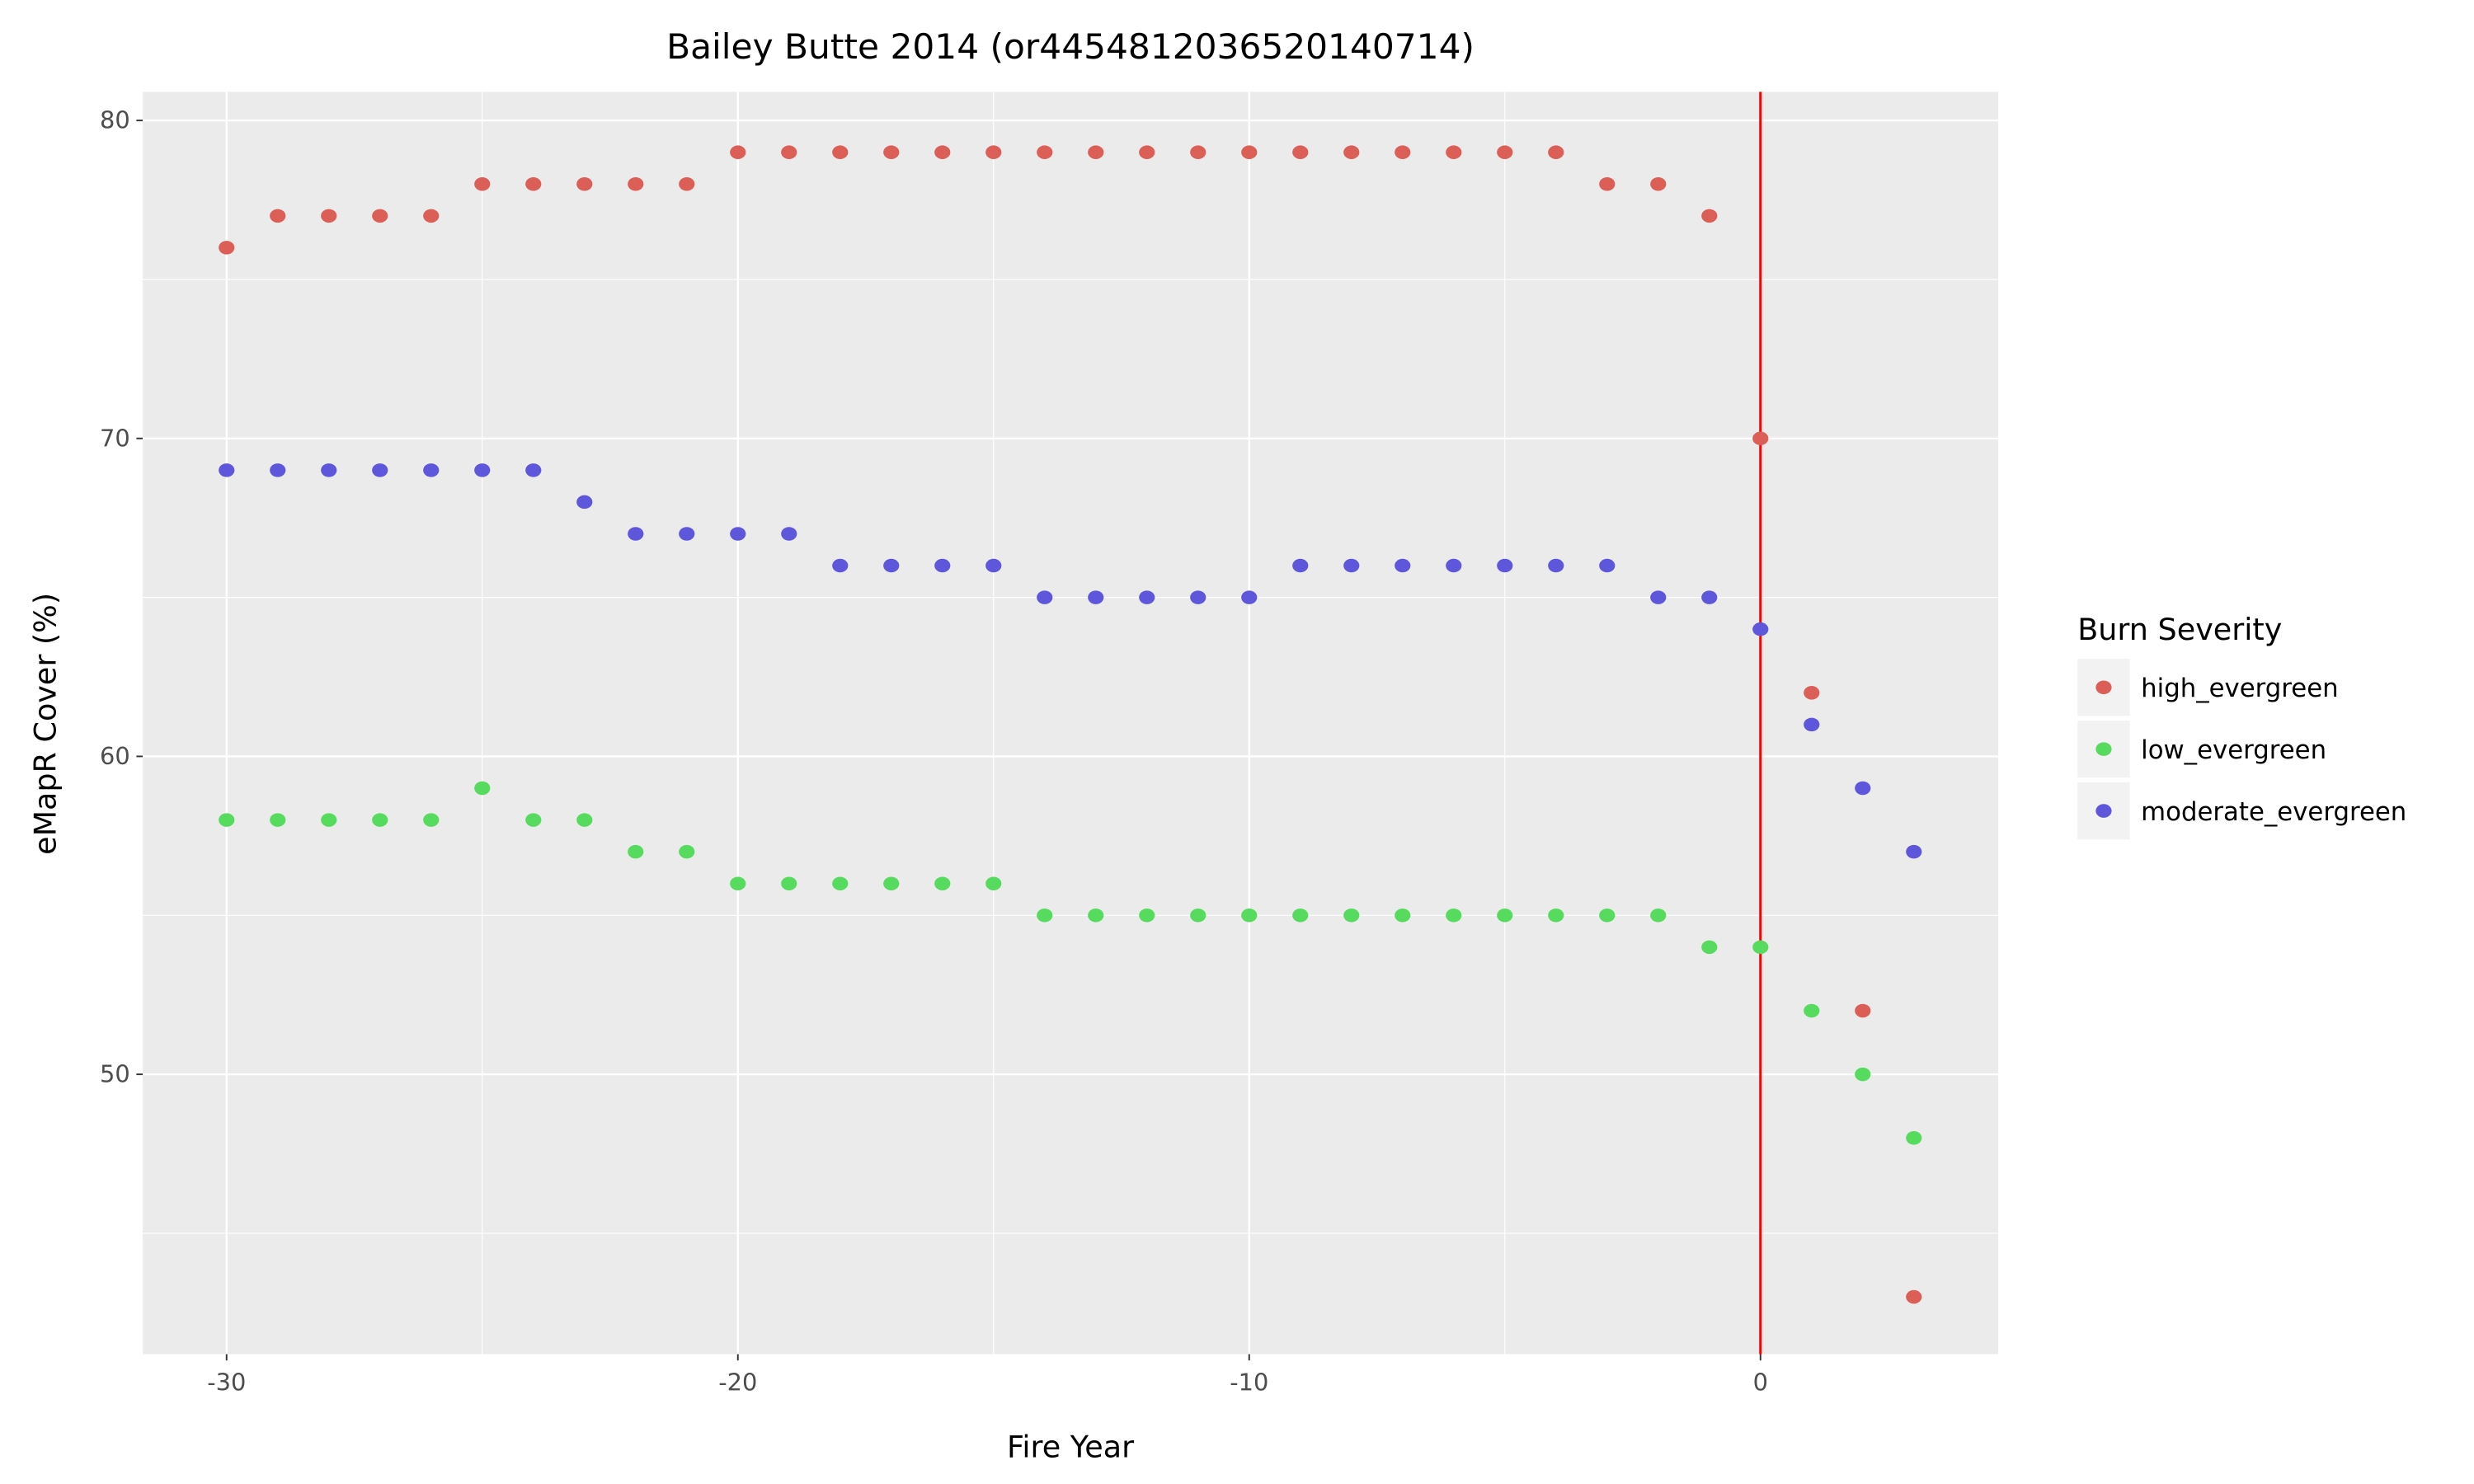 This screenshot has height=1484, width=2474. Describe the element at coordinates (2240, 688) in the screenshot. I see `legend-label: high_evergreen` at that location.